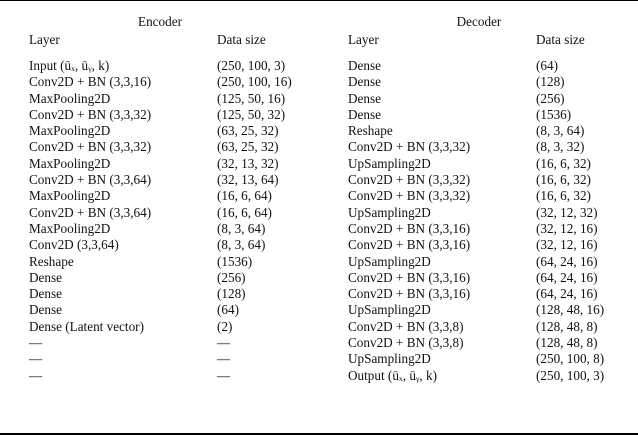 The image size is (638, 435). Describe the element at coordinates (160, 21) in the screenshot. I see `encoder-title: Encoder` at that location.